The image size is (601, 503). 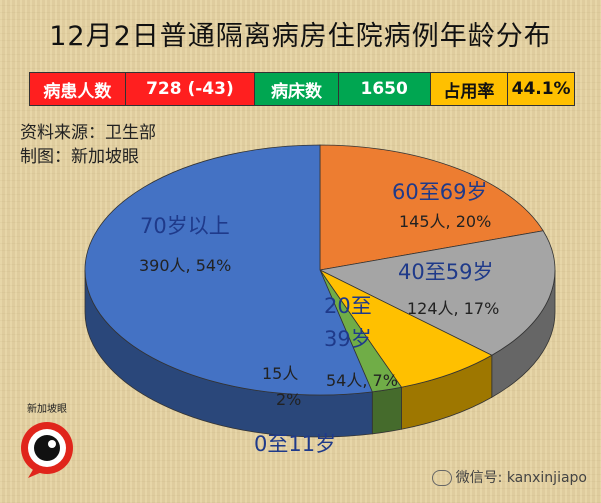 I want to click on slice-label-70plus: 70岁以上, so click(x=185, y=226).